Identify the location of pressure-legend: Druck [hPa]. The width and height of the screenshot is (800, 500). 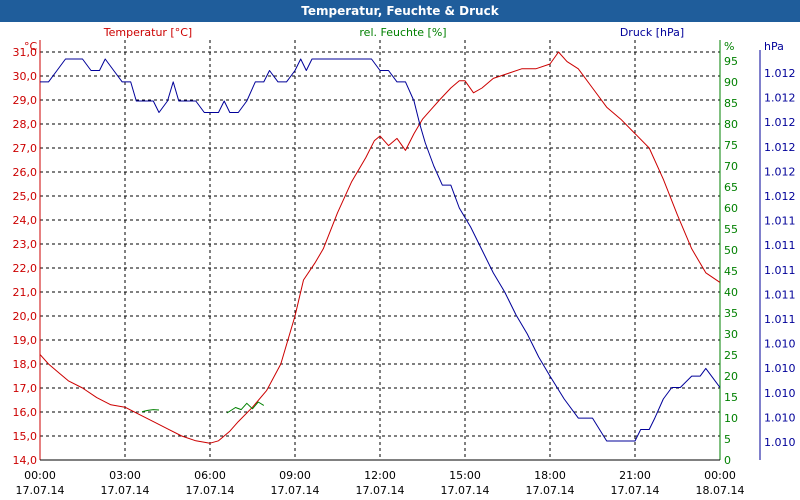
(652, 32).